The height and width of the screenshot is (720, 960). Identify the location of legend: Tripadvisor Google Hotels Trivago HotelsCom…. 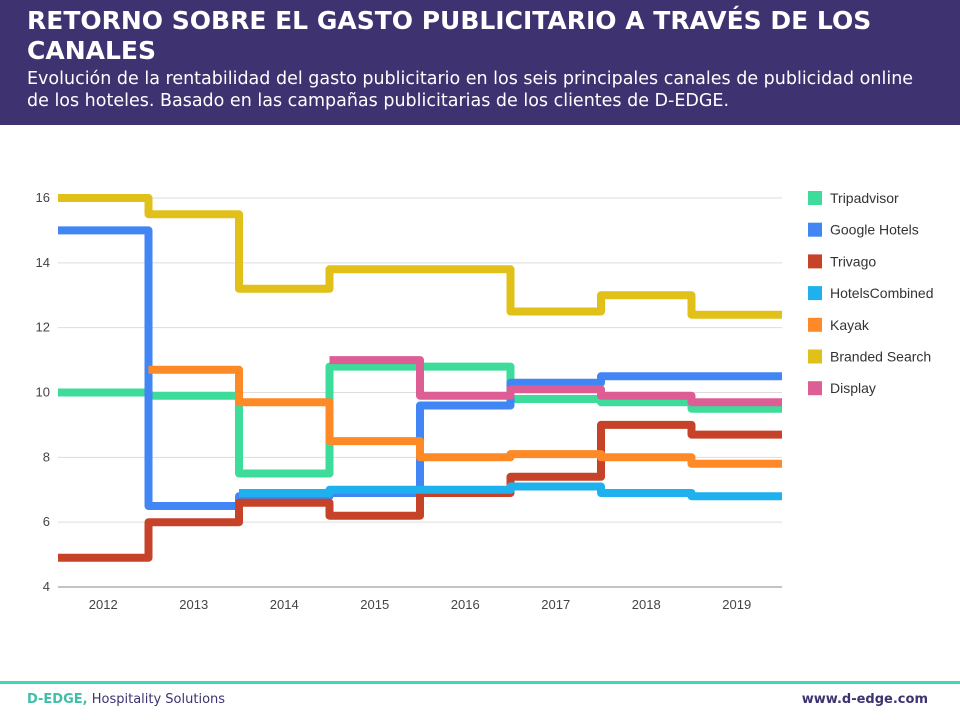
(871, 293).